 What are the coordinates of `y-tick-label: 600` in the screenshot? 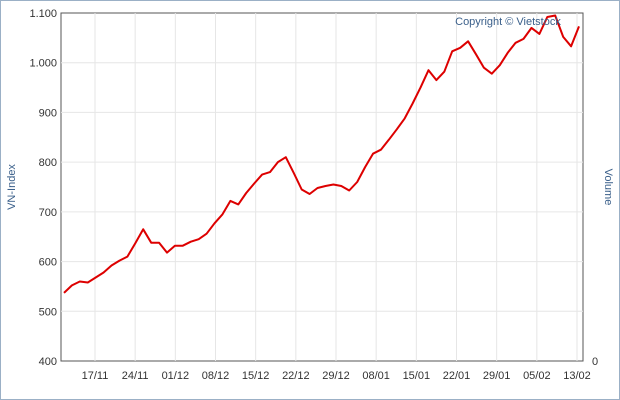 It's located at (48, 263).